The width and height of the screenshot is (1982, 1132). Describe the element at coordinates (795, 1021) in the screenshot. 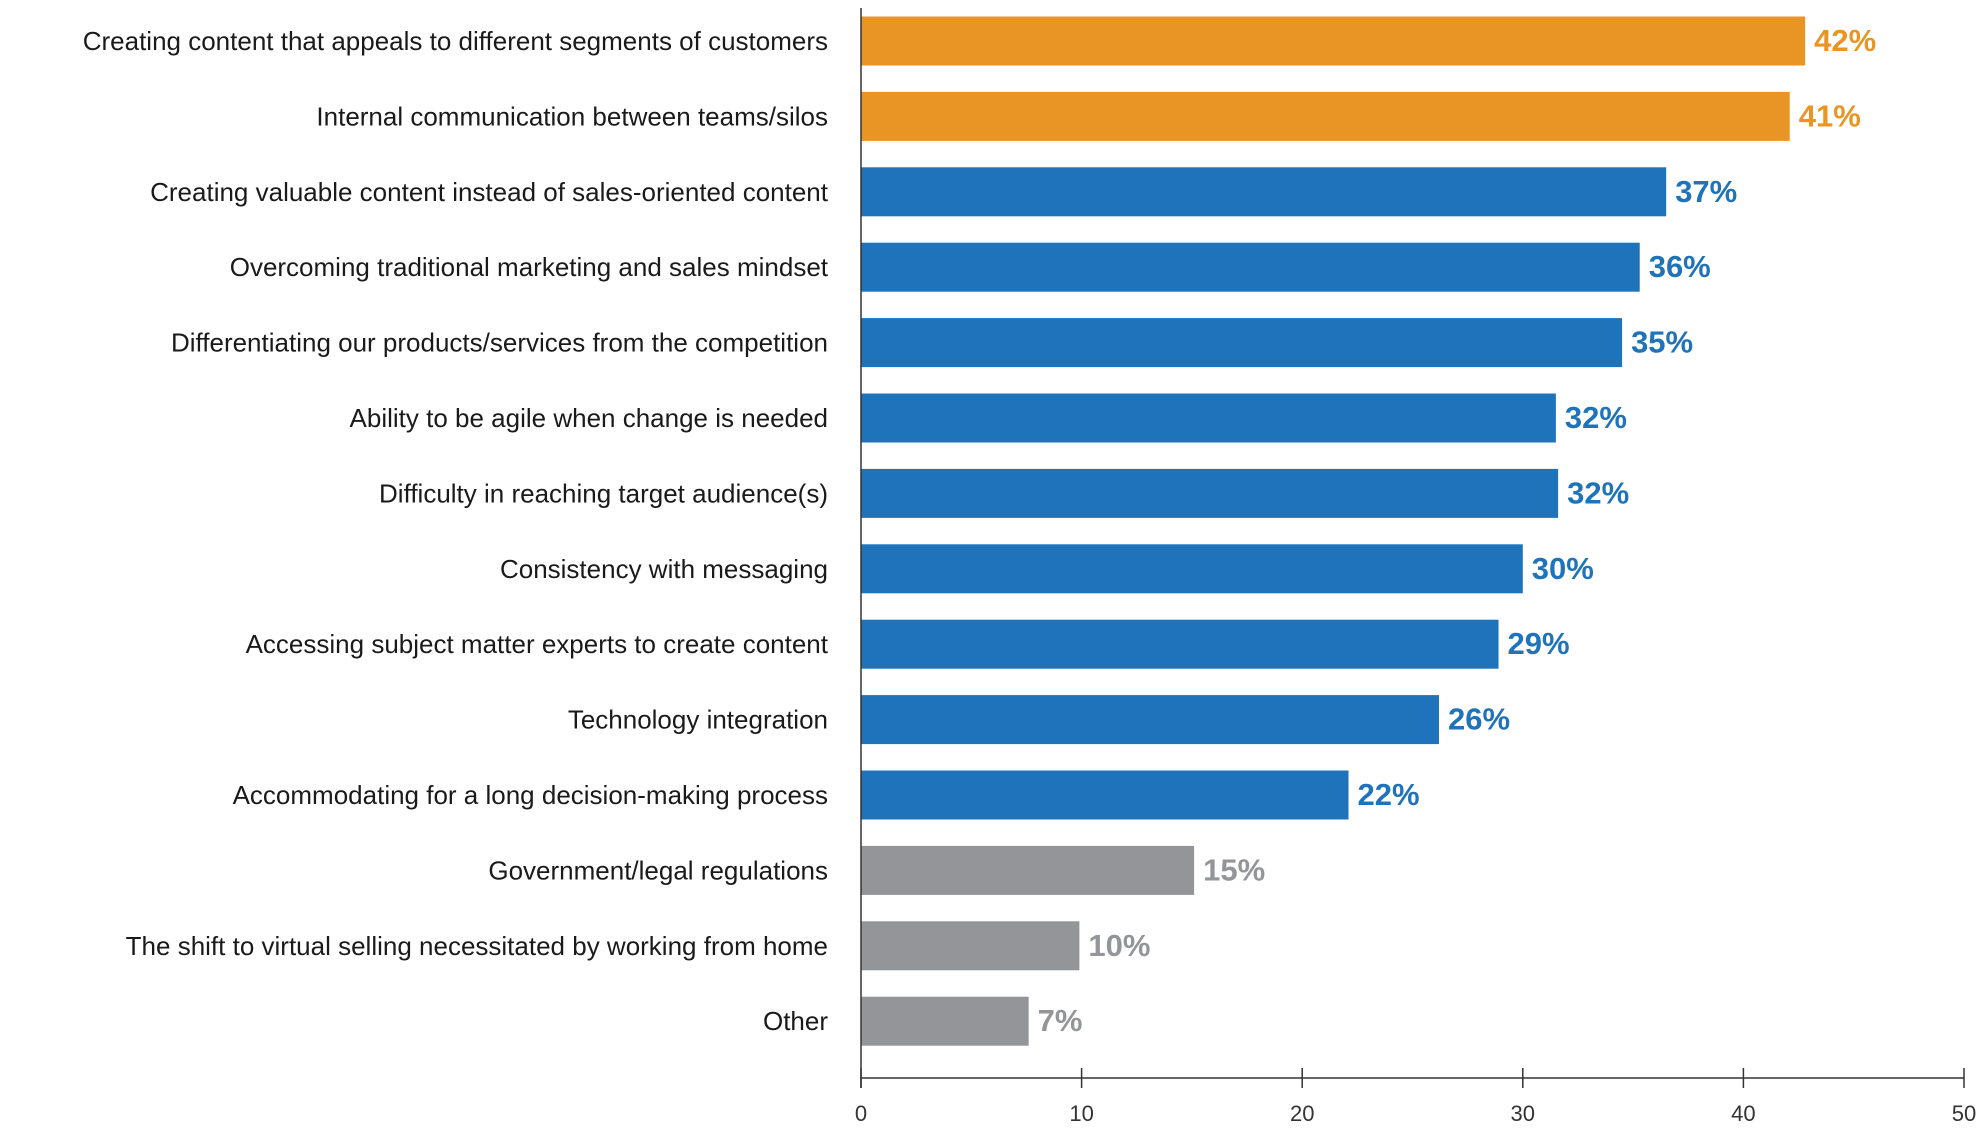

I see `category-label-14: Other` at that location.